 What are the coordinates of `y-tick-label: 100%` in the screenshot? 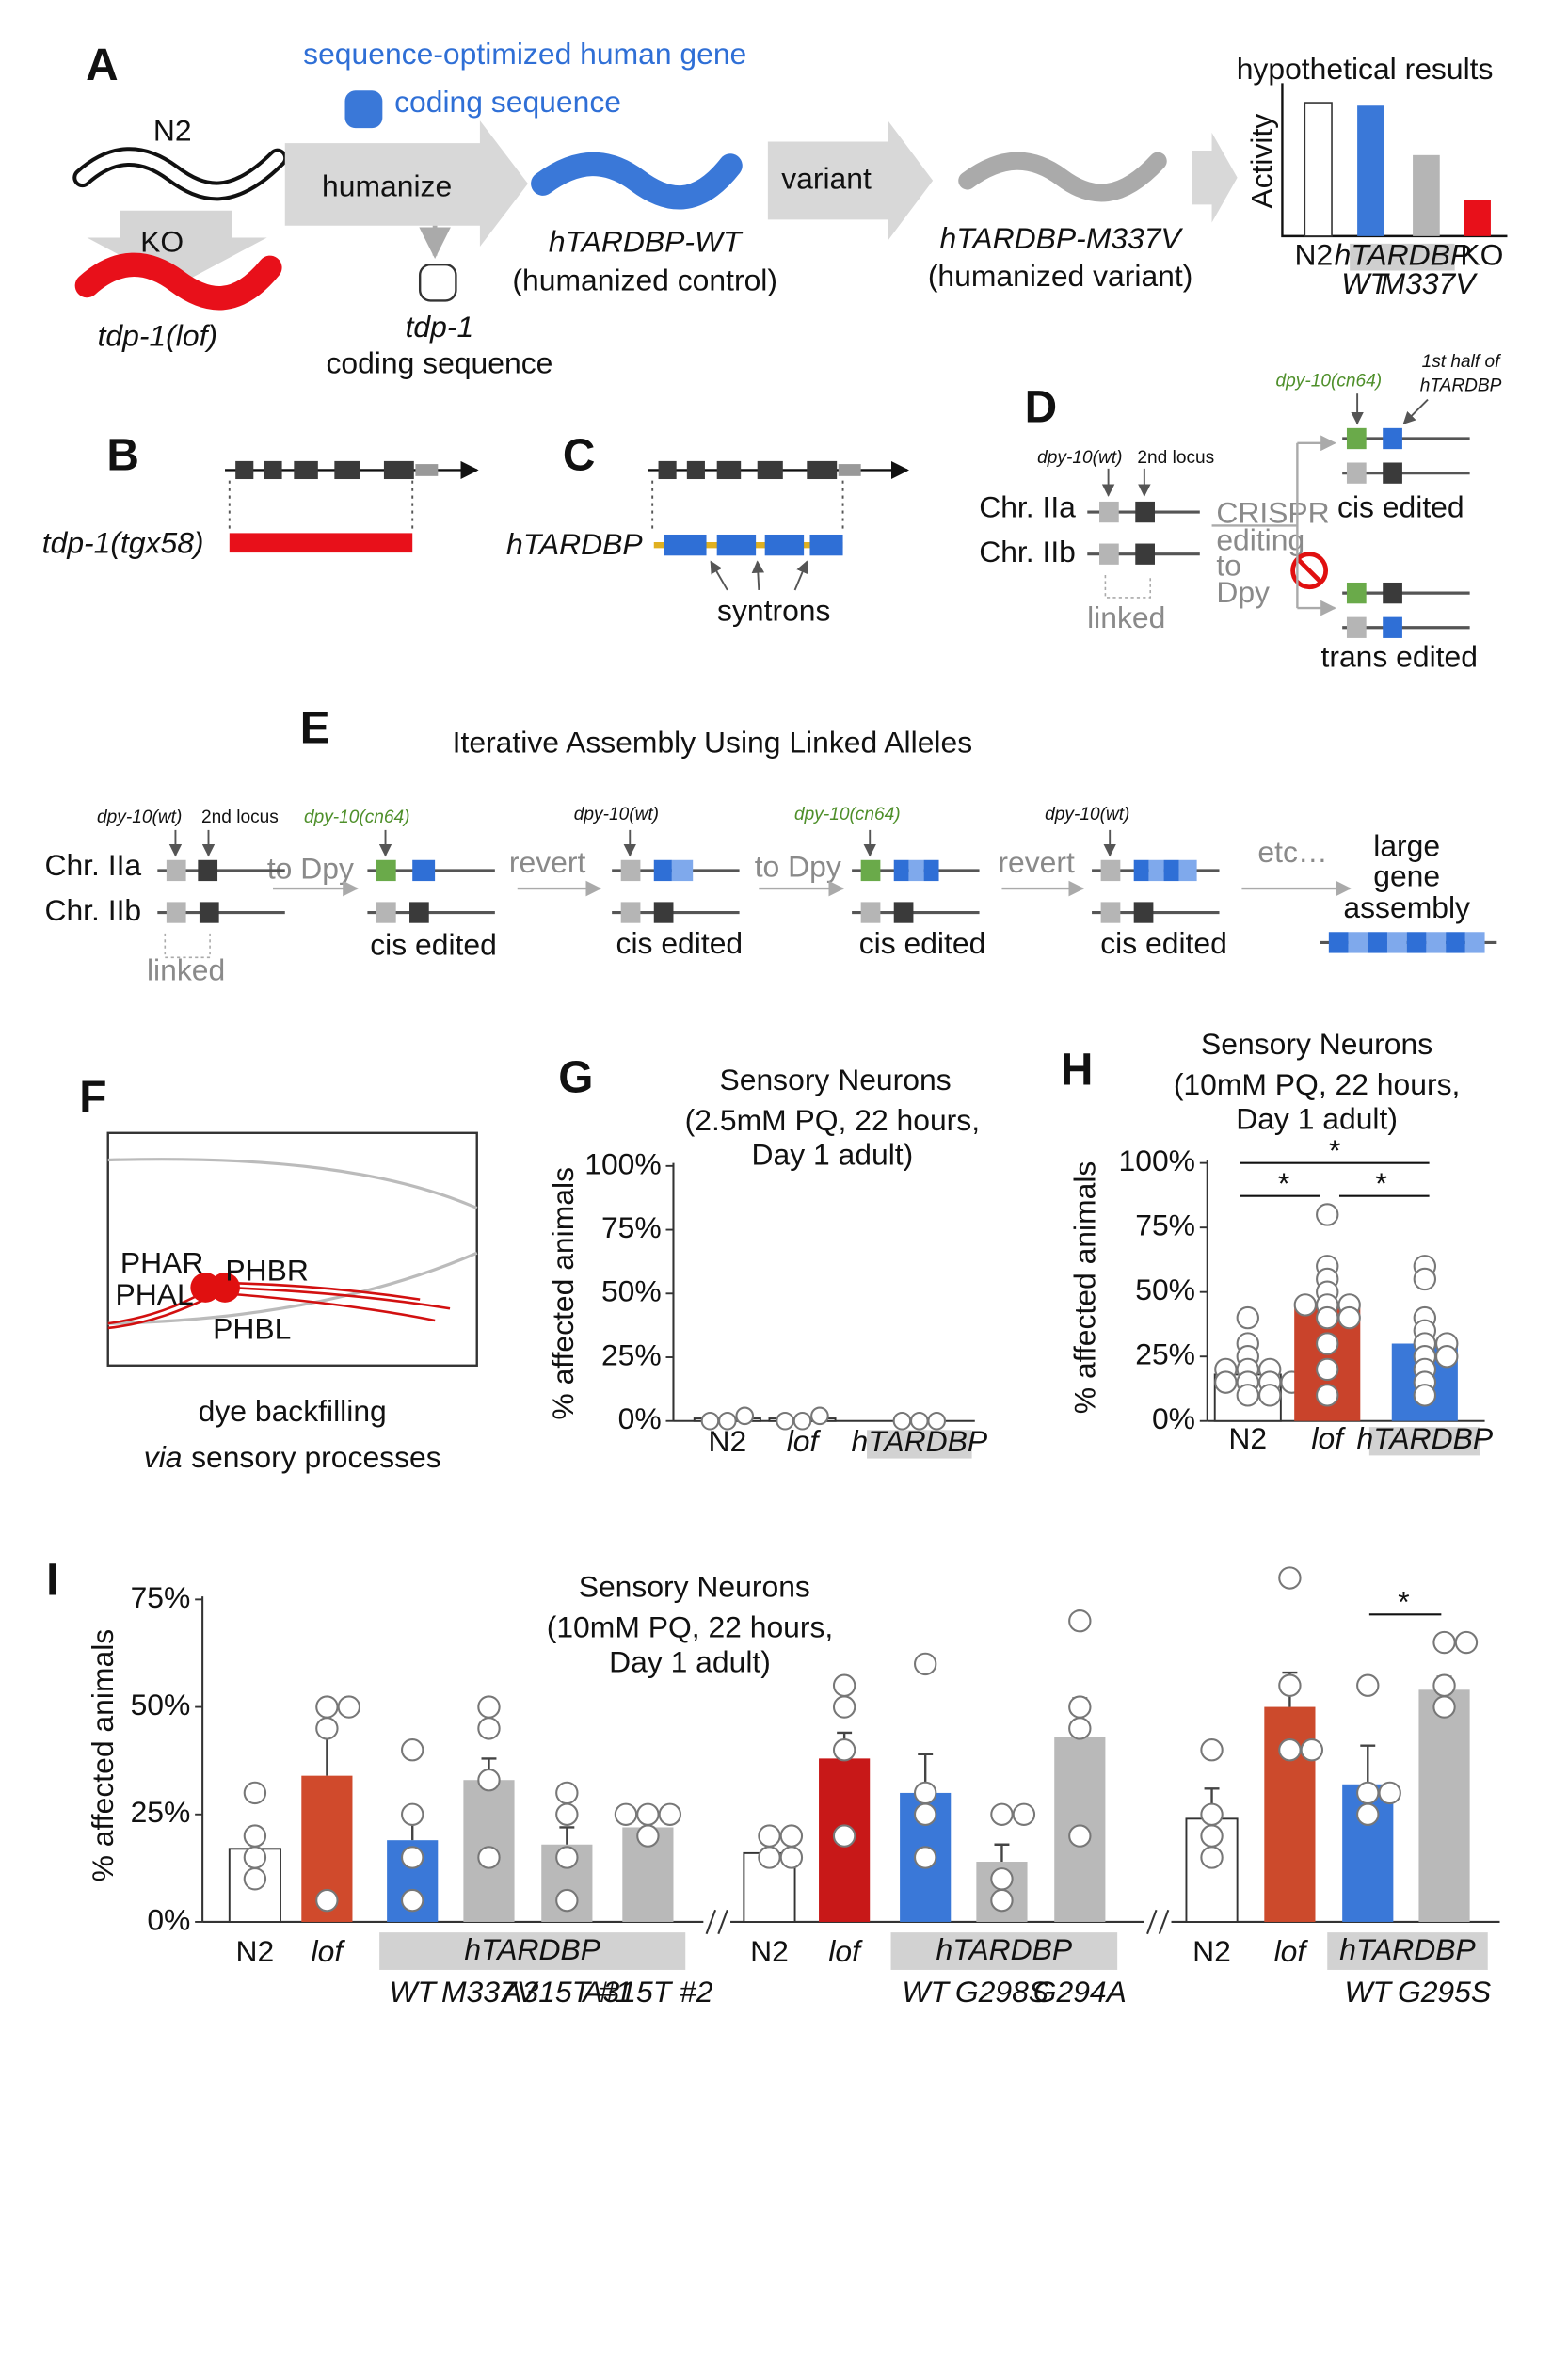 It's located at (622, 1163).